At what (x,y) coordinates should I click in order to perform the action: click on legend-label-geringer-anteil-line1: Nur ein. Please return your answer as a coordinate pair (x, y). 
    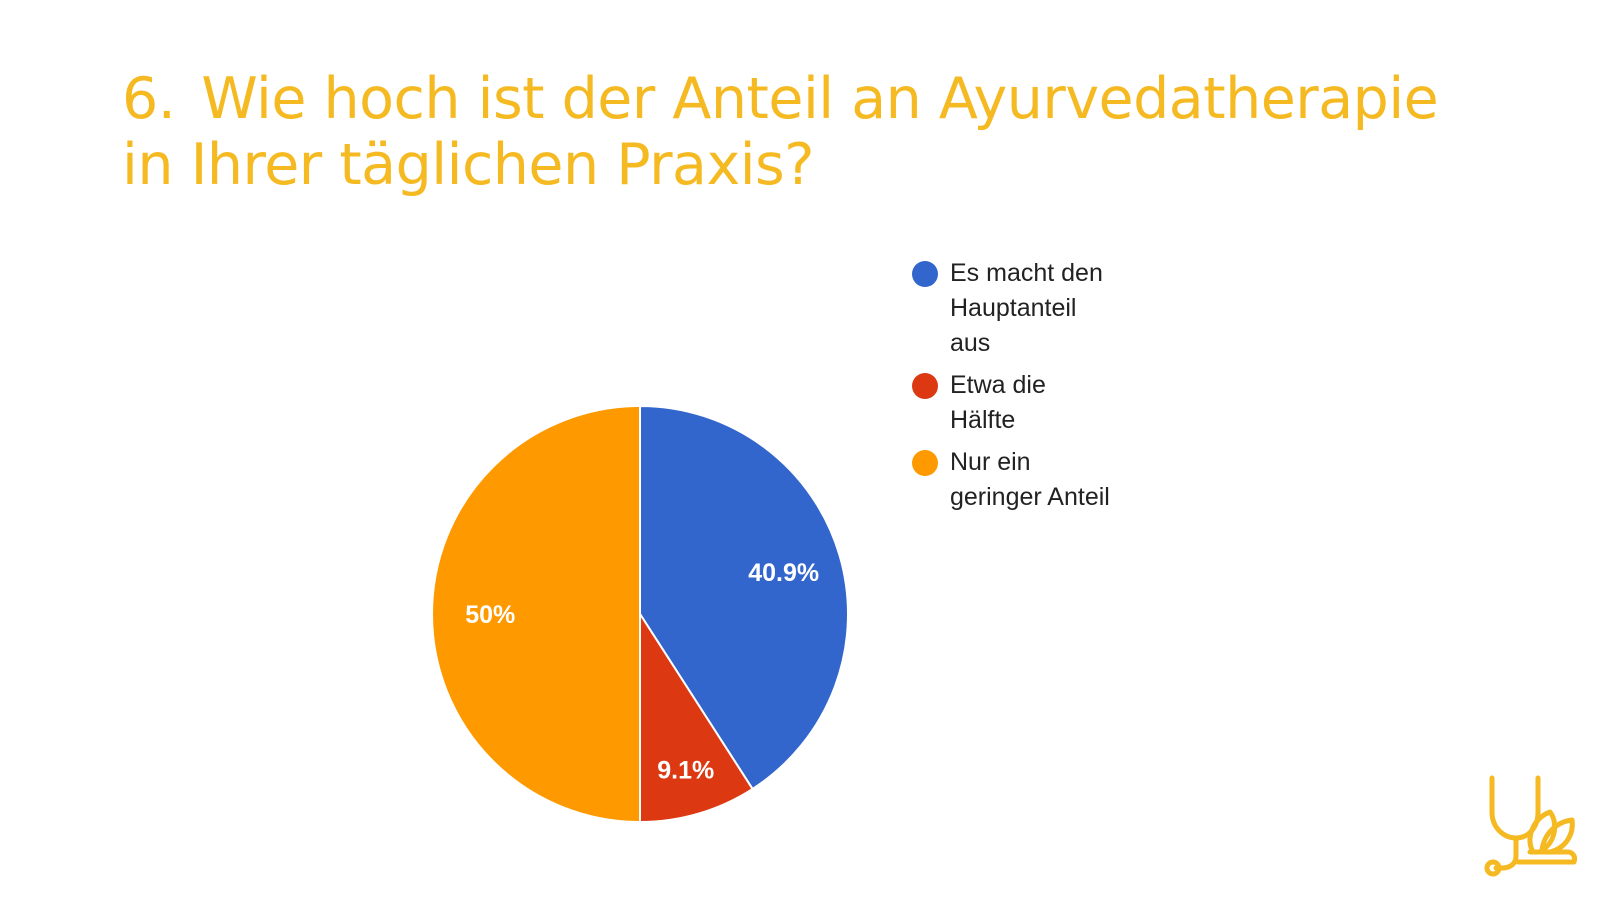
    Looking at the image, I should click on (990, 462).